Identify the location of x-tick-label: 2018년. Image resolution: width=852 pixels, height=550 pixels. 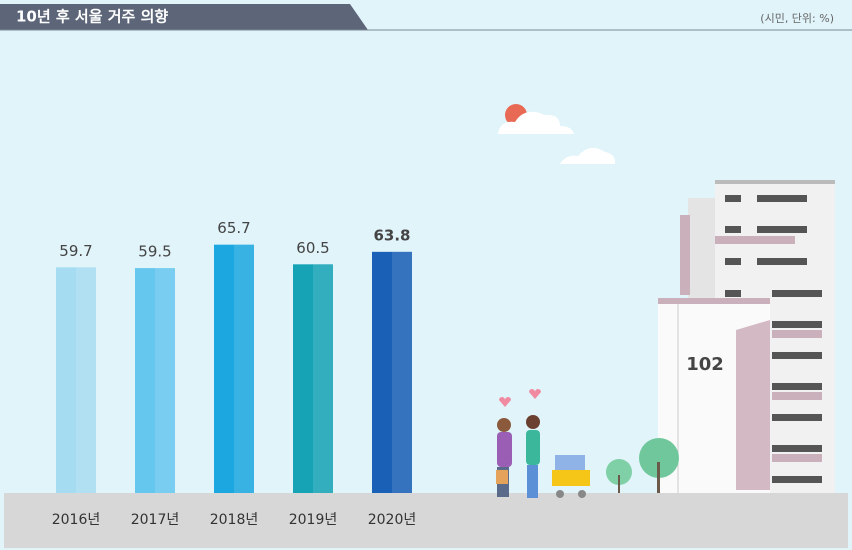
(234, 520).